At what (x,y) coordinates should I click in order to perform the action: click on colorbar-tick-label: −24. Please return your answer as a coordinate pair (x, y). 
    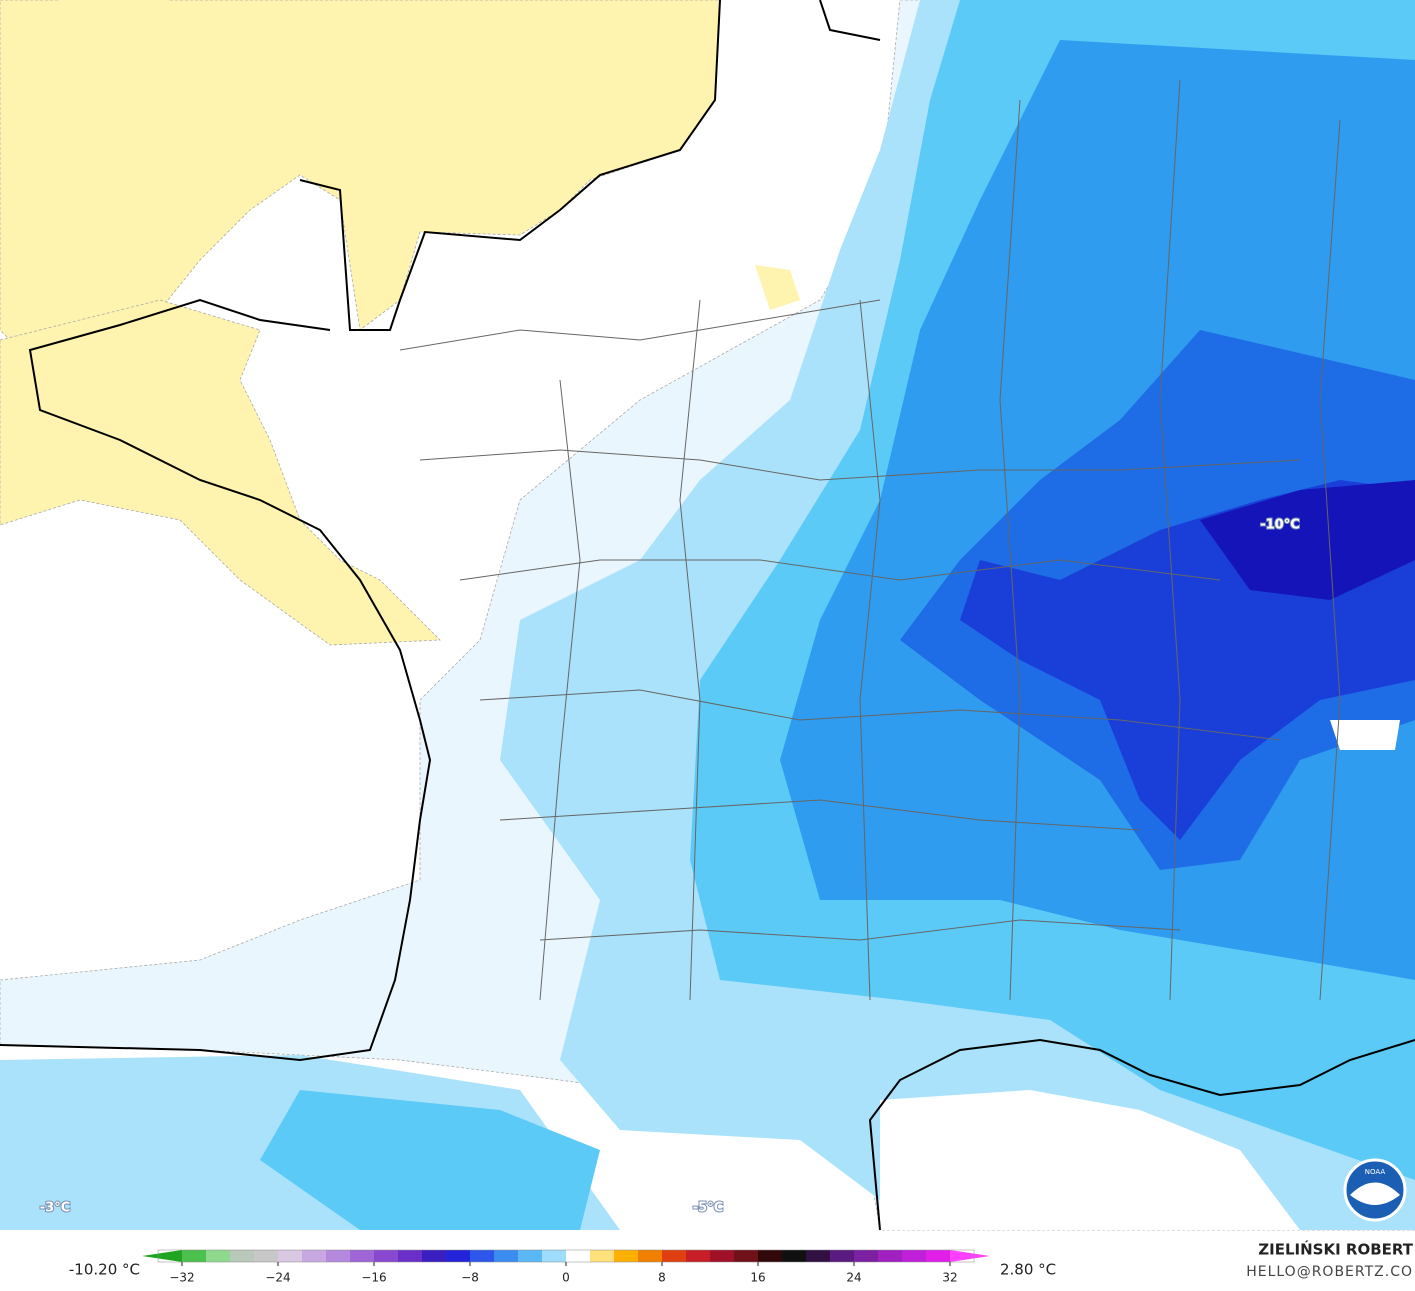
    Looking at the image, I should click on (277, 1278).